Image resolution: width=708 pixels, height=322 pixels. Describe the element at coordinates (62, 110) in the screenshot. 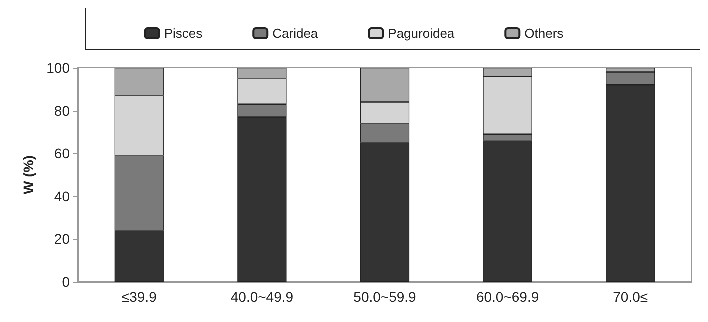

I see `y-tick-label: 80` at that location.